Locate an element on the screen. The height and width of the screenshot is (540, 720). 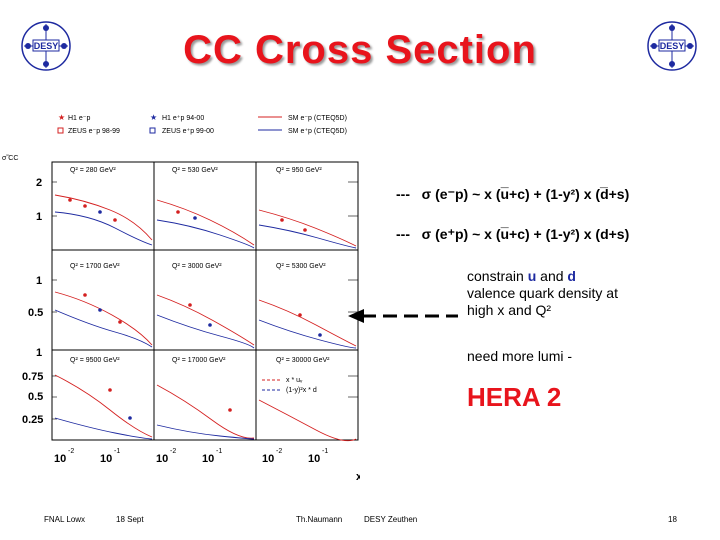
lumi-note: need more lumi - is located at coordinates (520, 356).